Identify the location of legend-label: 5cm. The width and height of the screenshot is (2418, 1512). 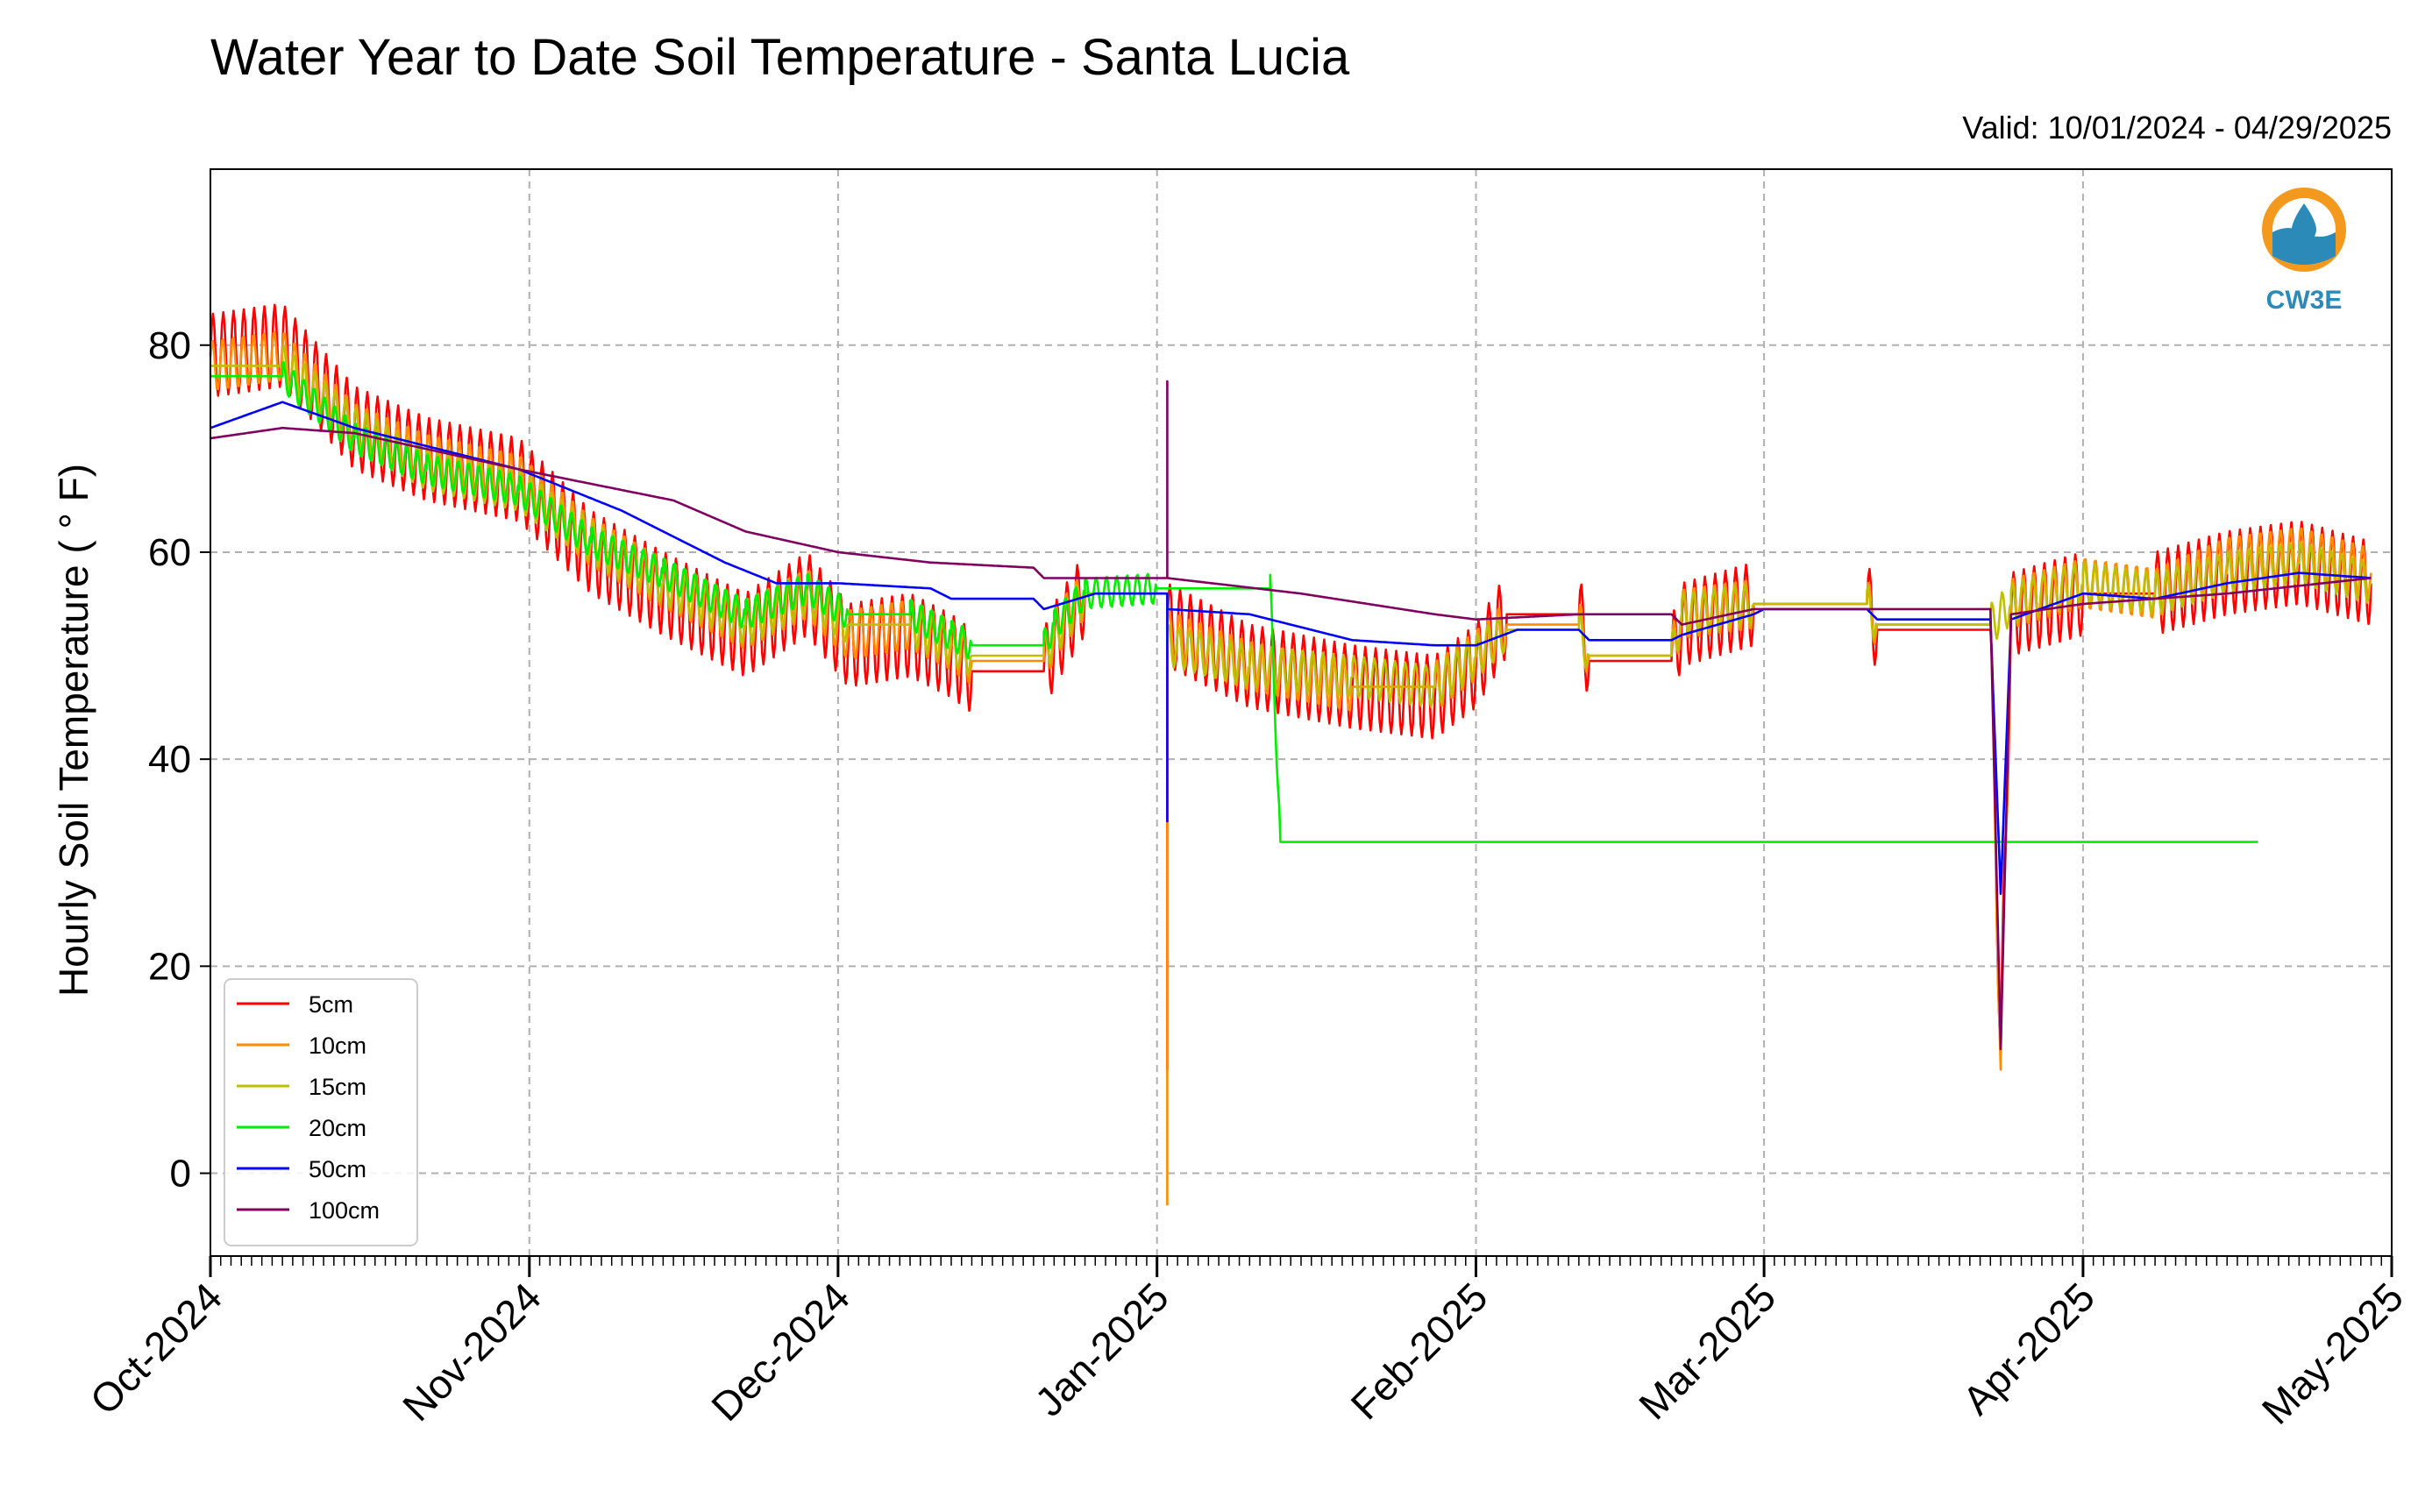
(331, 1004).